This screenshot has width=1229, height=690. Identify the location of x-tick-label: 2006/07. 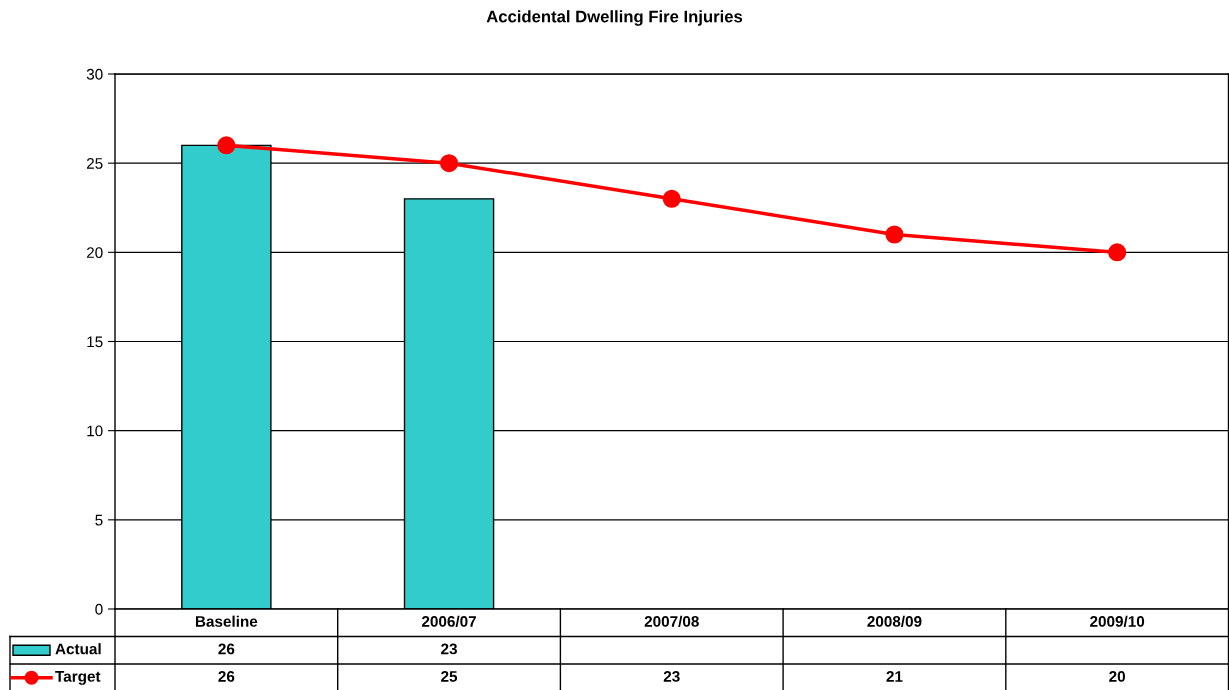
(448, 621).